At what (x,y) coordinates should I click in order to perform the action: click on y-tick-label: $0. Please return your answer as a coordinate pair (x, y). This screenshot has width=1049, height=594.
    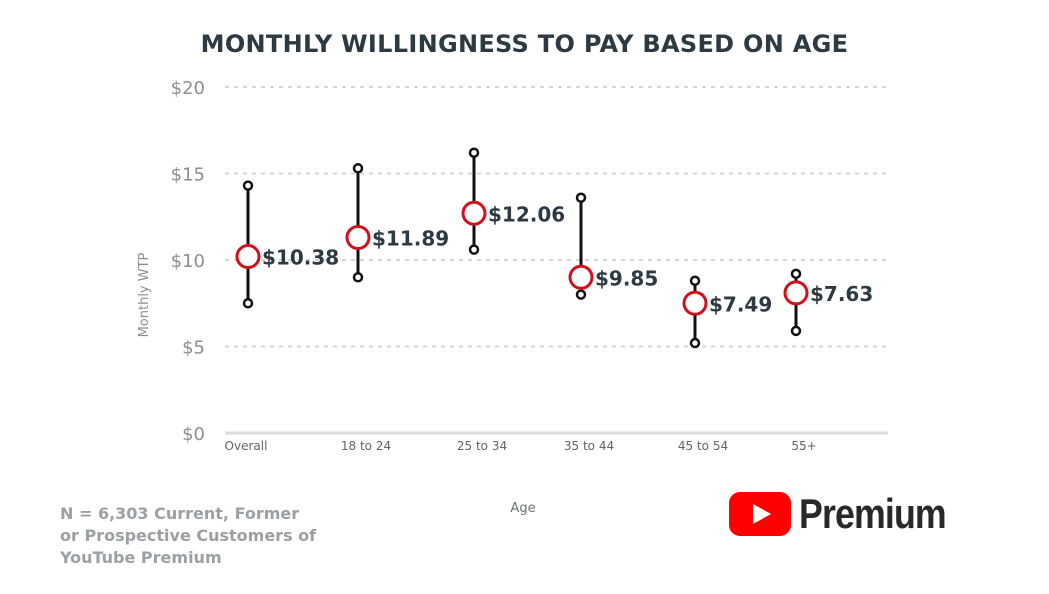
    Looking at the image, I should click on (193, 434).